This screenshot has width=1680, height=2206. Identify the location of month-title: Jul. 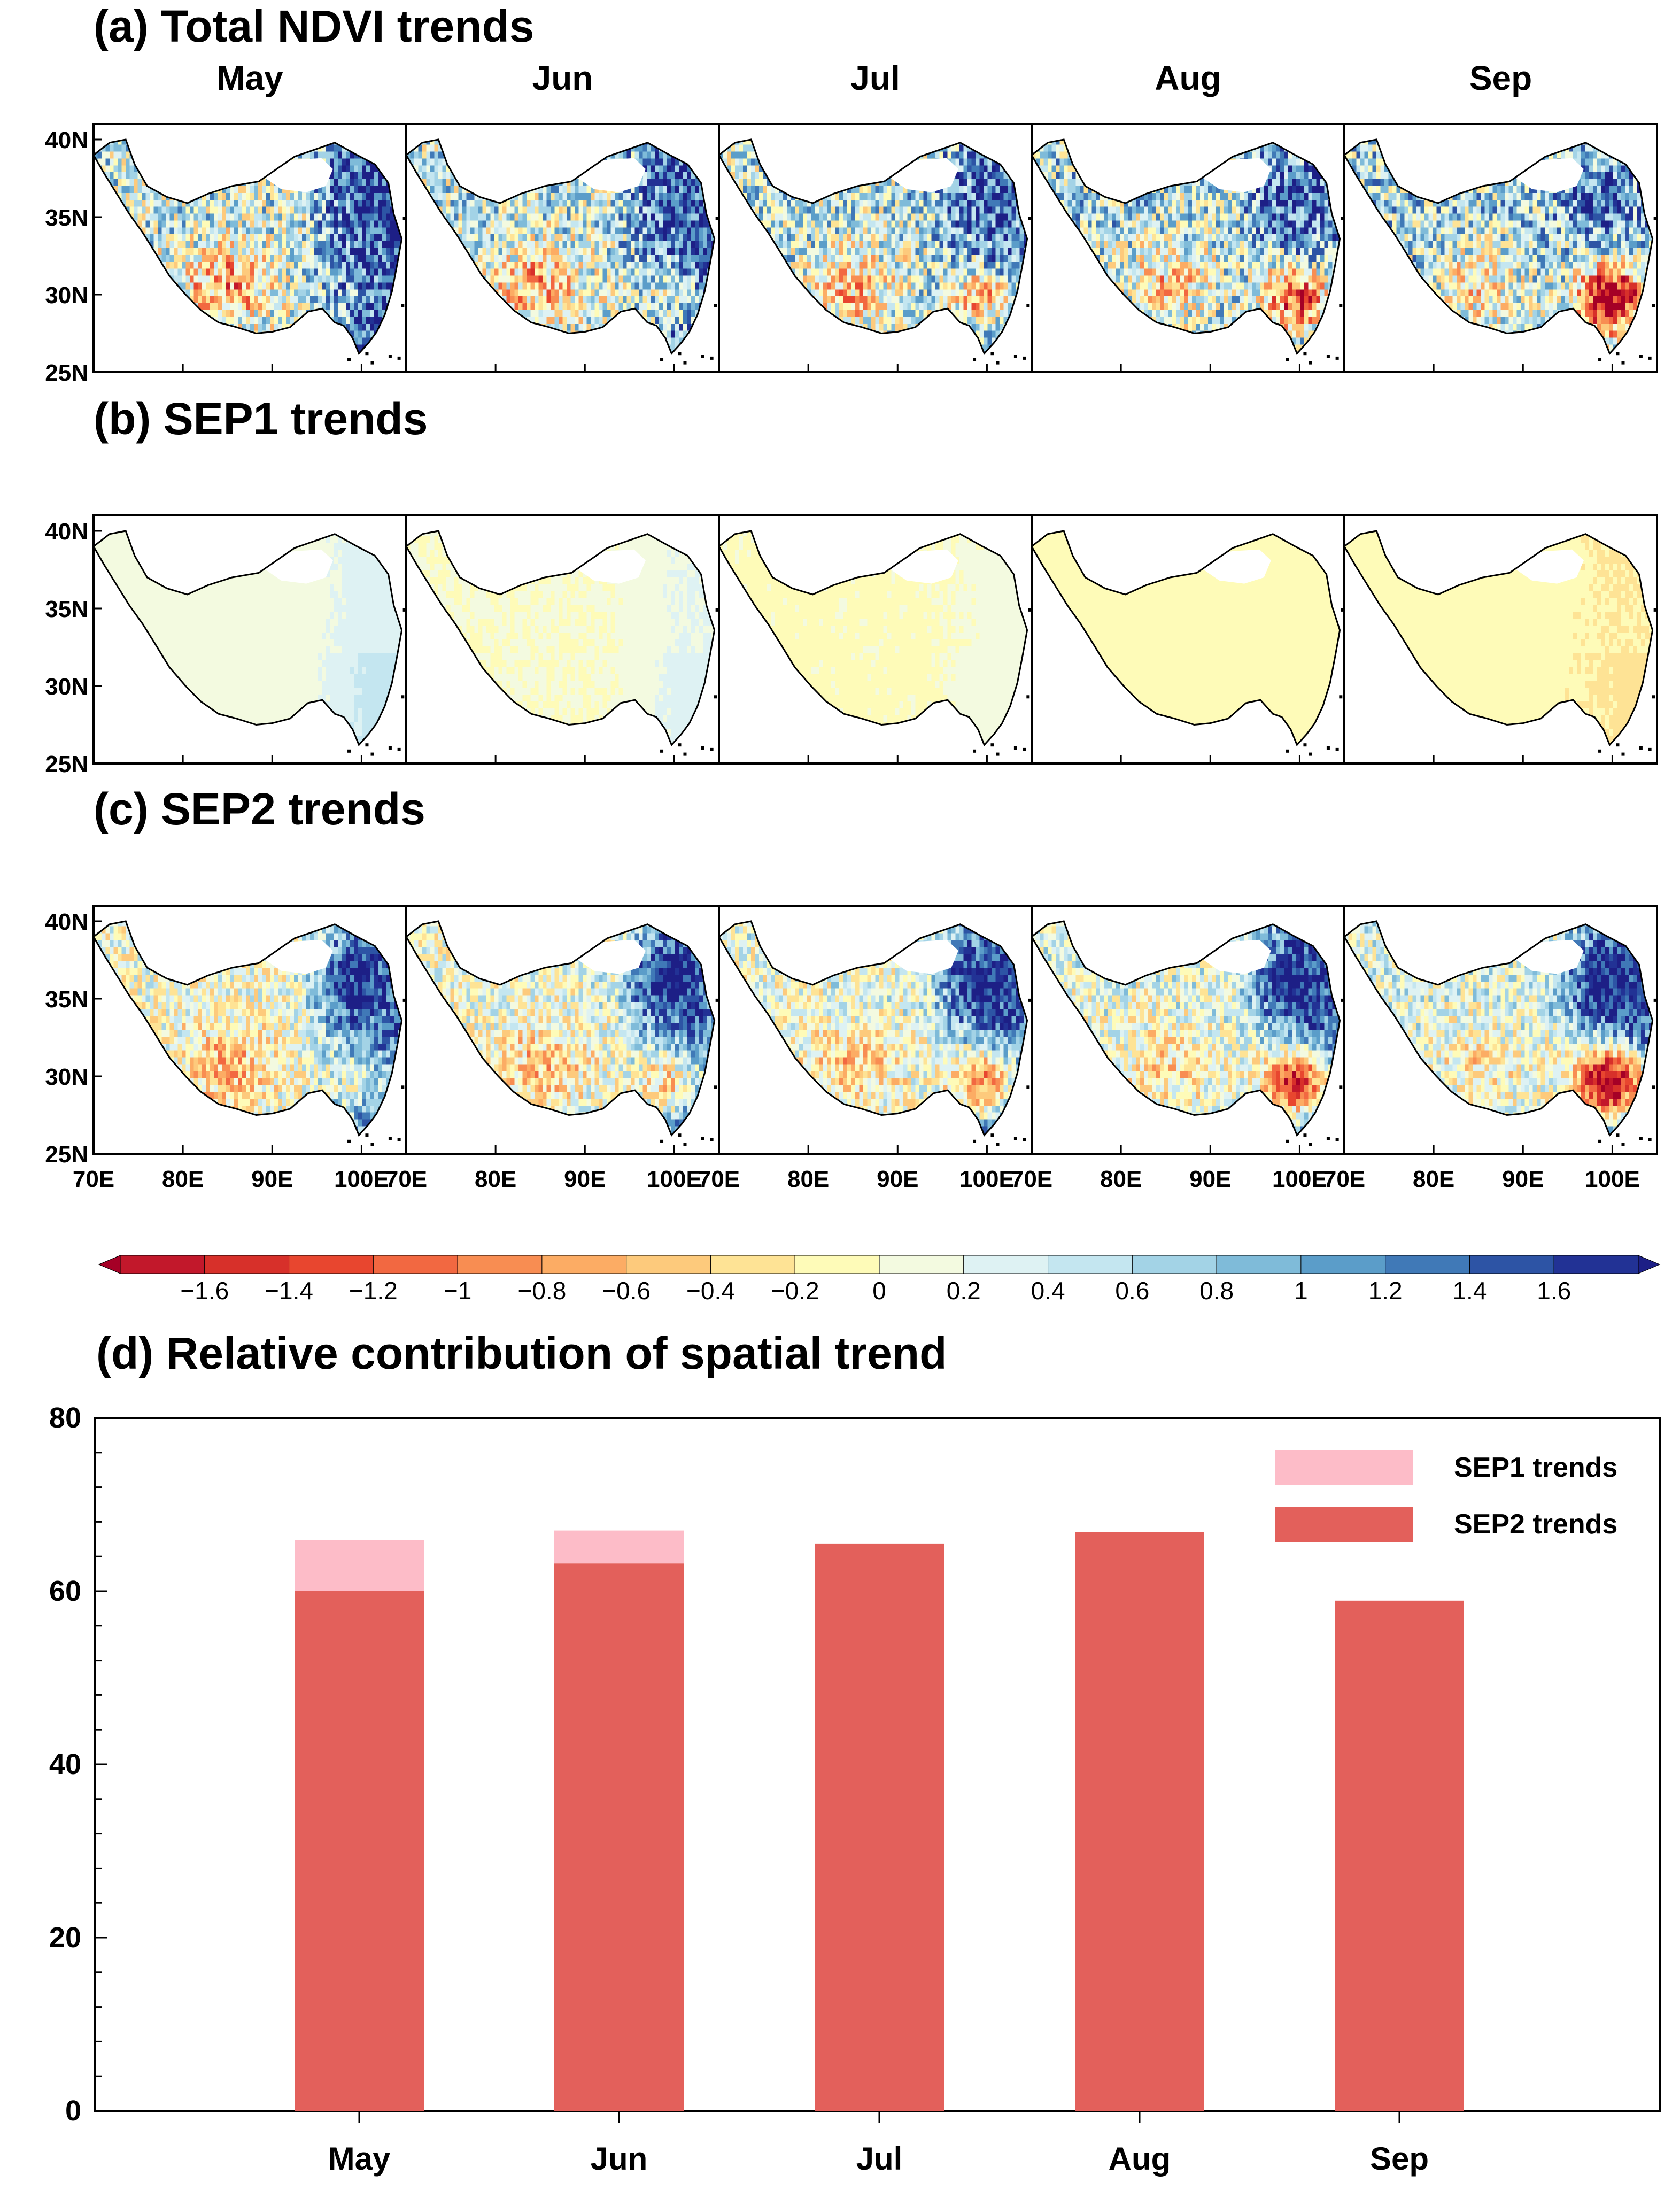
(875, 78).